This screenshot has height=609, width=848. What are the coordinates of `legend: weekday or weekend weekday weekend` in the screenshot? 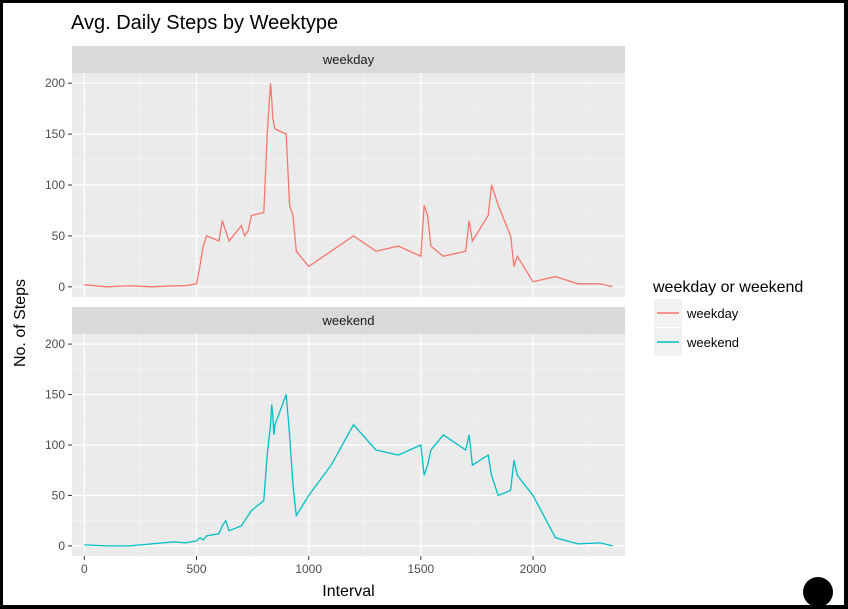 It's located at (727, 317).